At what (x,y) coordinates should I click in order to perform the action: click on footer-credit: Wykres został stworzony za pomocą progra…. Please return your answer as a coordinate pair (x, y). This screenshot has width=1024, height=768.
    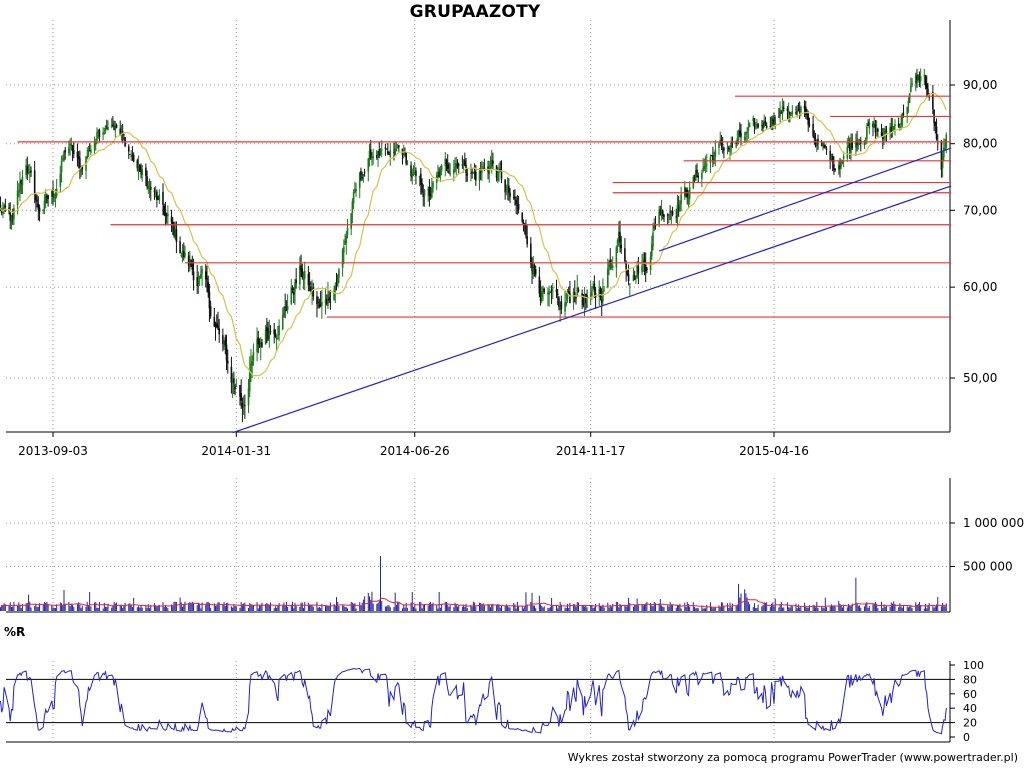
    Looking at the image, I should click on (792, 757).